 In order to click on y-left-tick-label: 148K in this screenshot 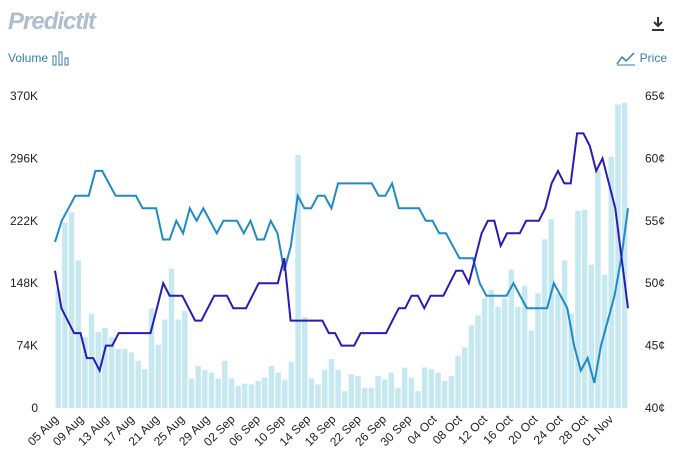, I will do `click(24, 283)`.